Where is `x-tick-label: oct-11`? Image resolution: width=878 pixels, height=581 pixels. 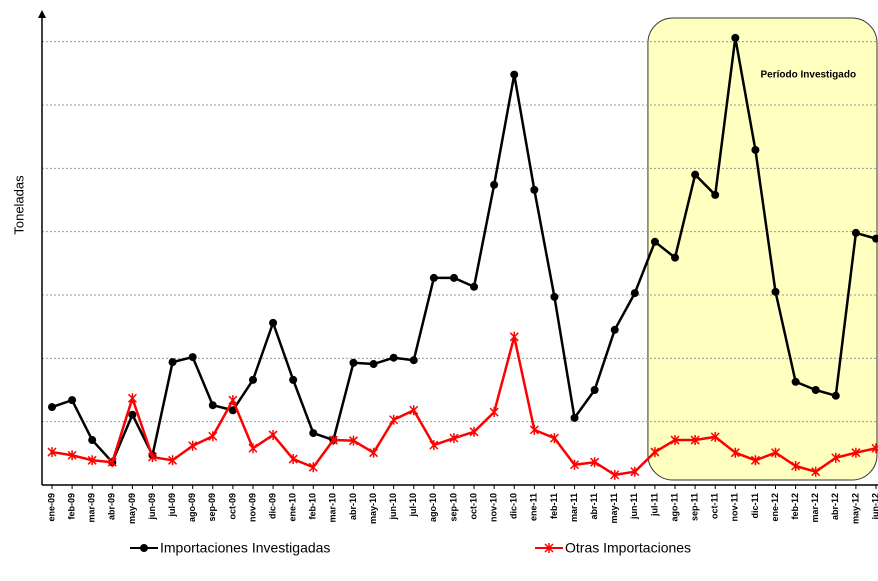 x-tick-label: oct-11 is located at coordinates (715, 506).